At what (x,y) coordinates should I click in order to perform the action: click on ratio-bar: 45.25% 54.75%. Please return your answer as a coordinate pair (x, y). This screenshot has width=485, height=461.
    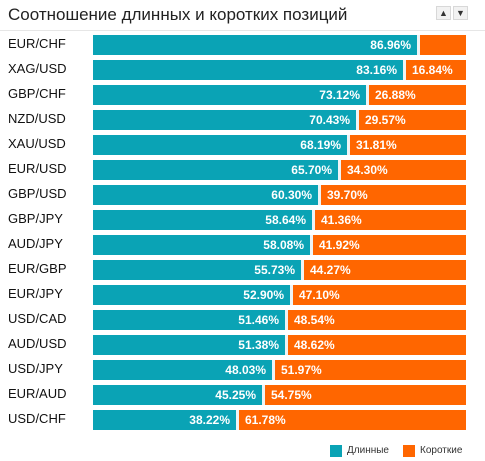
    Looking at the image, I should click on (279, 395).